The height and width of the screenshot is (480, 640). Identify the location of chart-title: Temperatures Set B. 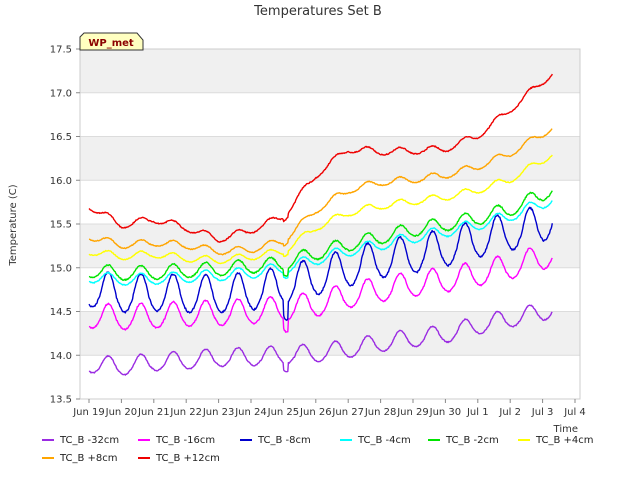
(317, 11).